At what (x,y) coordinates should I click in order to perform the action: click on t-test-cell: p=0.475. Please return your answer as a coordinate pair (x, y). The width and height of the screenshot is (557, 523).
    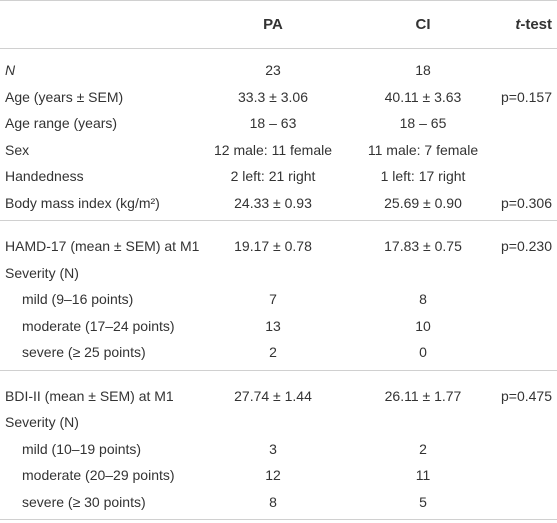
    Looking at the image, I should click on (526, 395).